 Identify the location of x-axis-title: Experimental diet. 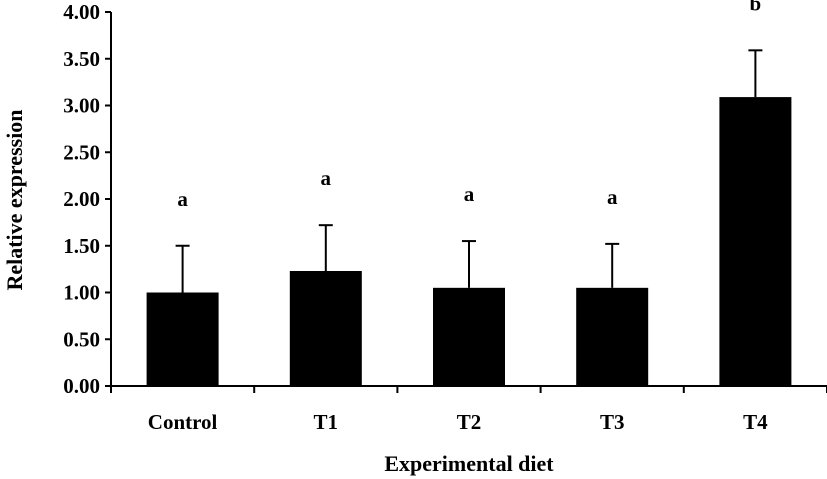
(469, 463).